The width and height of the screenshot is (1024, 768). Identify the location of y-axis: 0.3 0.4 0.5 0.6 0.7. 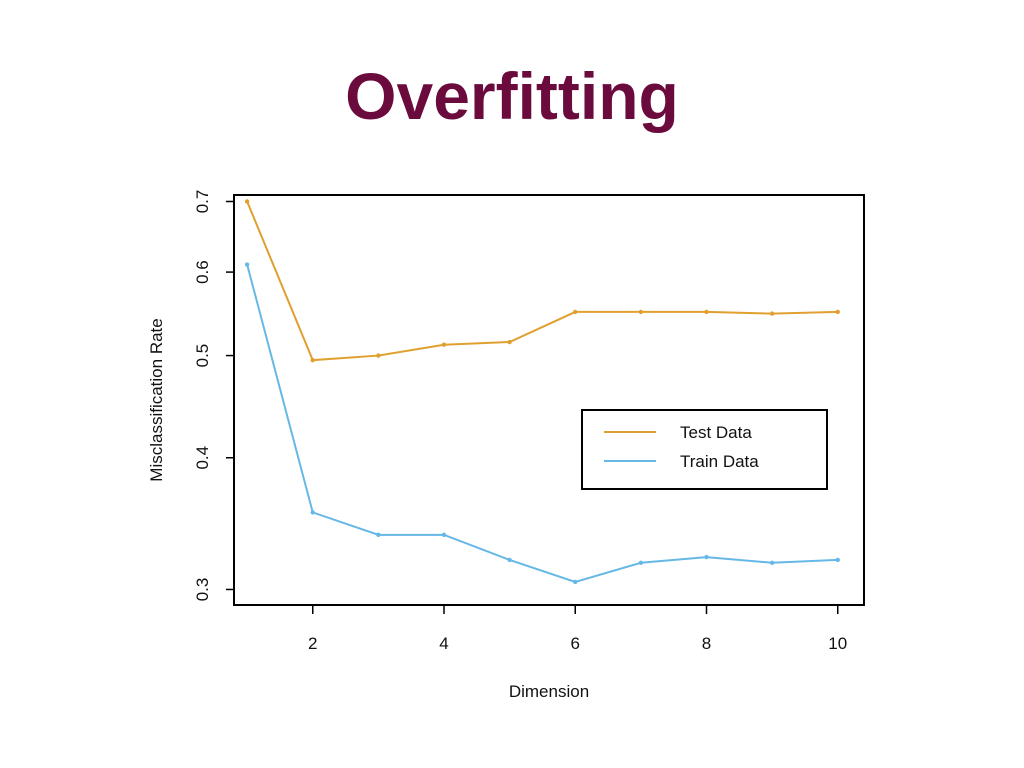
(213, 396).